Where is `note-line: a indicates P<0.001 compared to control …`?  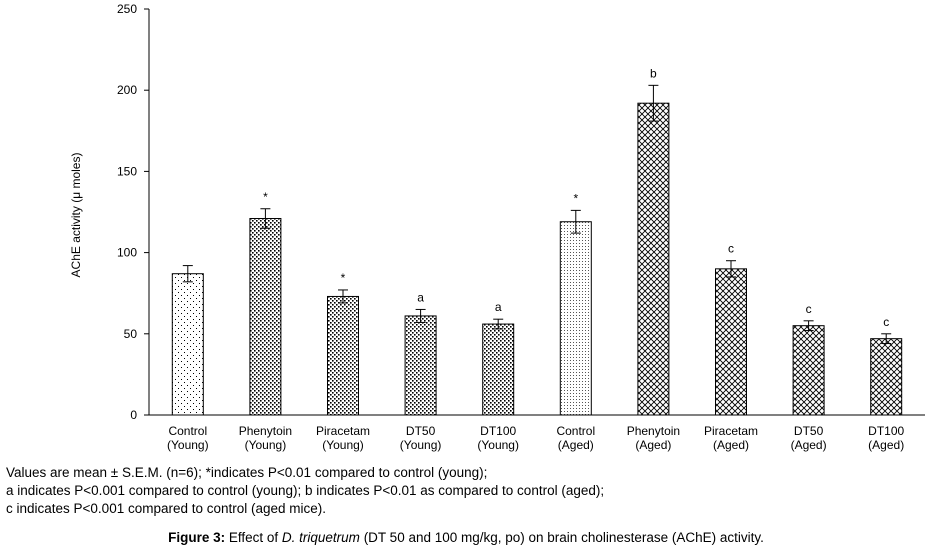
note-line: a indicates P<0.001 compared to control … is located at coordinates (305, 490).